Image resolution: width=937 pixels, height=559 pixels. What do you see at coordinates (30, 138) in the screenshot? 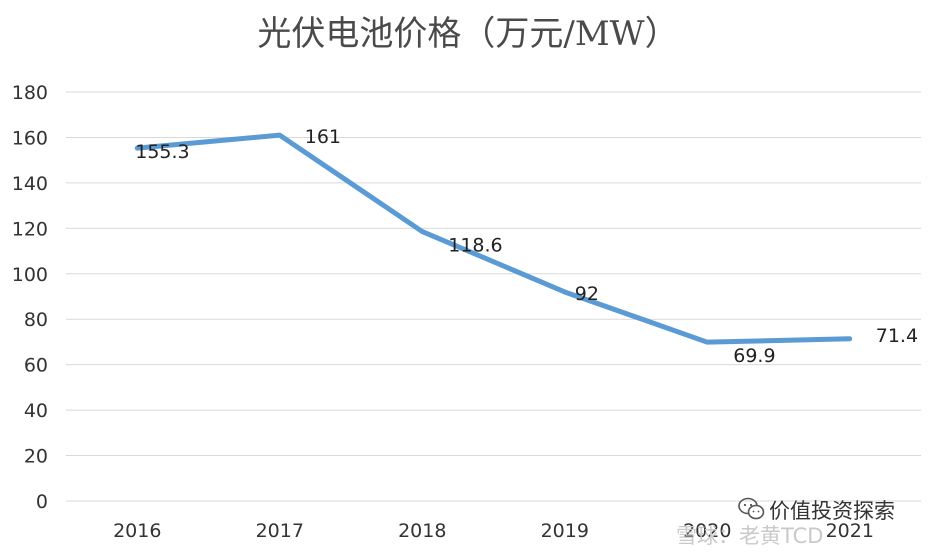
I see `y-tick-label: 160` at bounding box center [30, 138].